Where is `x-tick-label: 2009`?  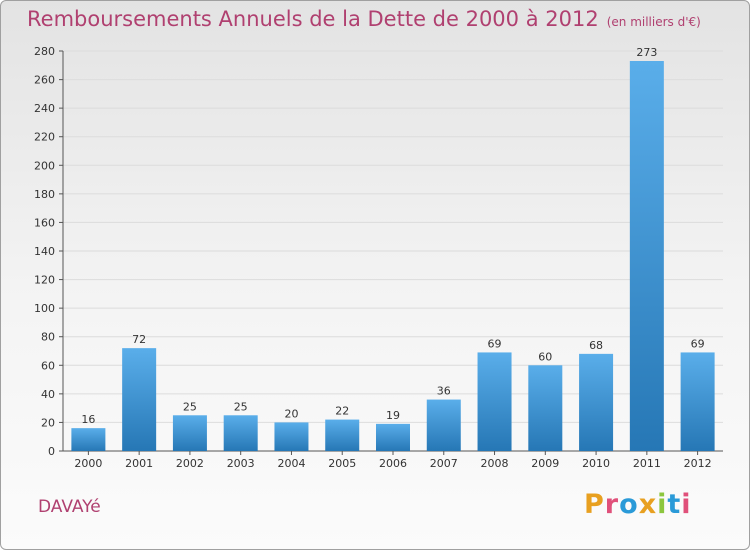
x-tick-label: 2009 is located at coordinates (545, 463).